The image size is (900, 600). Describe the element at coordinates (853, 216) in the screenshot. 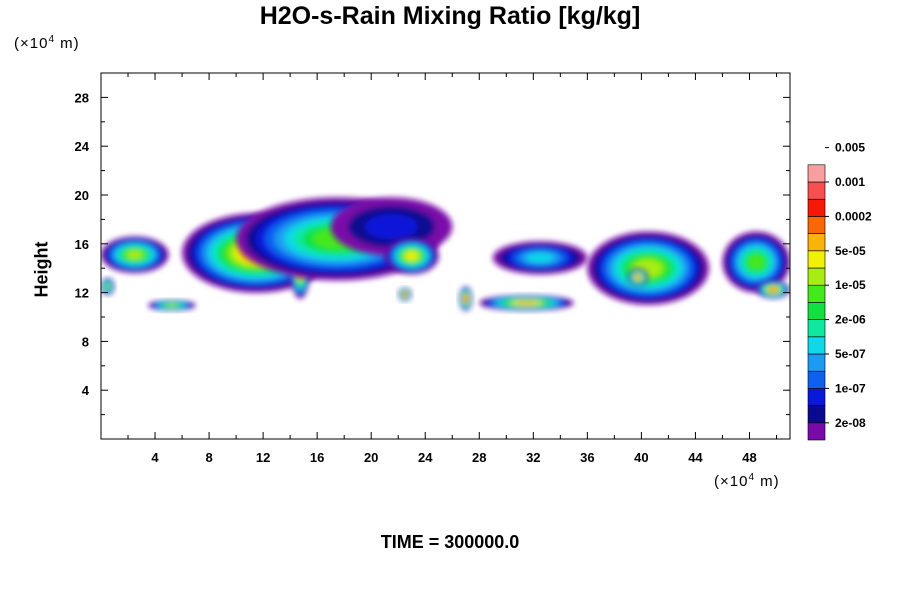

I see `colorbar-label: 0.0002` at that location.